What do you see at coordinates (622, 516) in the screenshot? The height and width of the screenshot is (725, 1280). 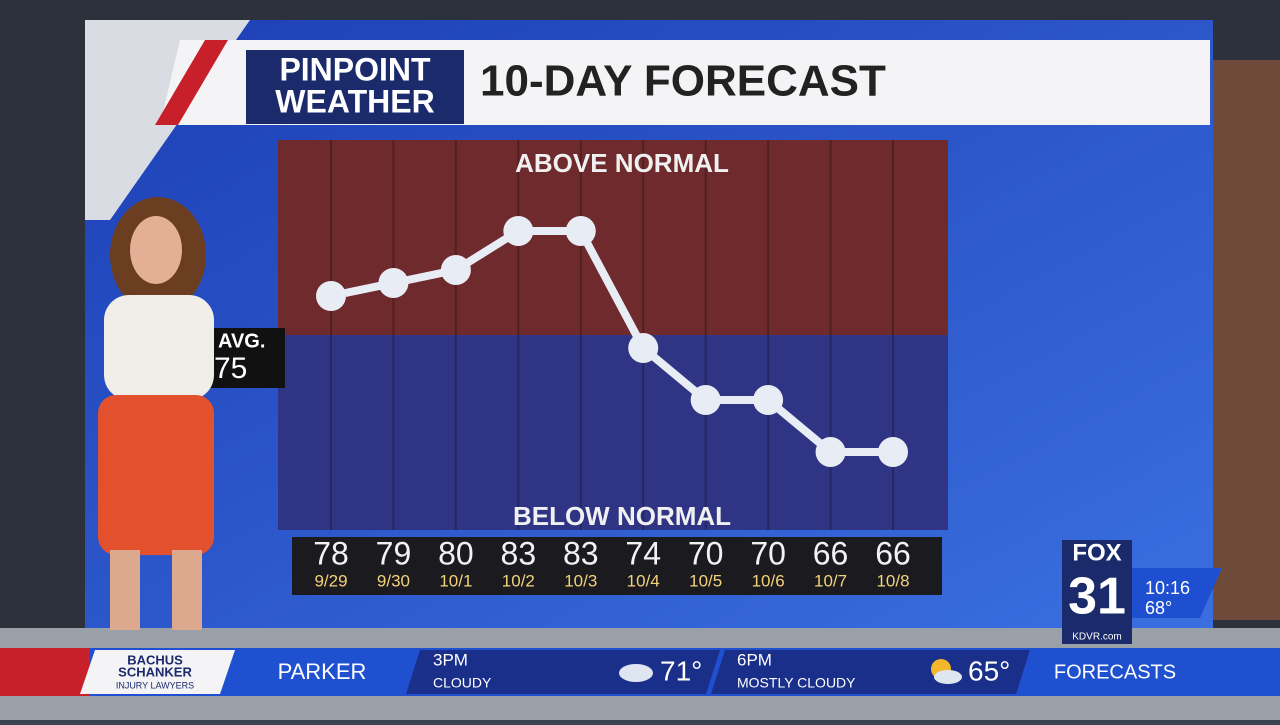 I see `below-label: BELOW NORMAL` at bounding box center [622, 516].